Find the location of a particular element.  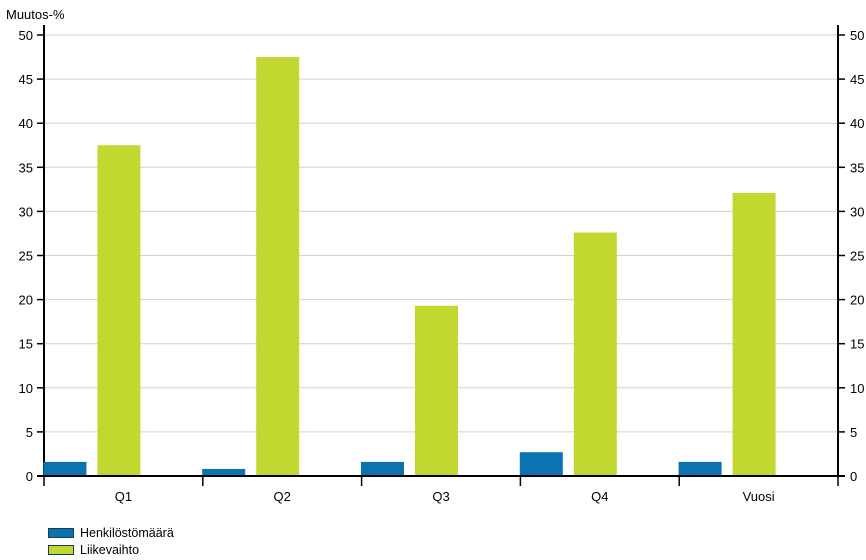

y-tick-label: 20 is located at coordinates (26, 300).